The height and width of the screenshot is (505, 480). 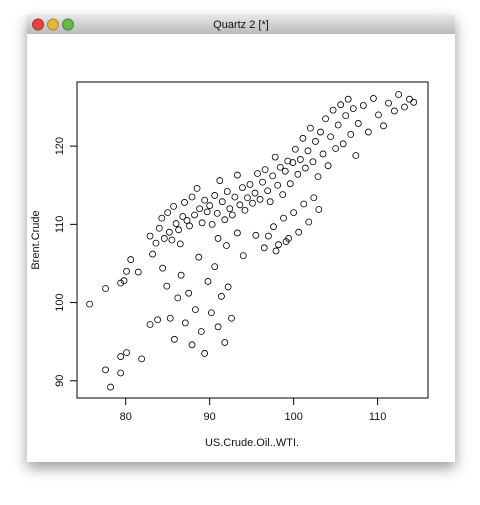 I want to click on minimize-button, so click(x=53, y=24).